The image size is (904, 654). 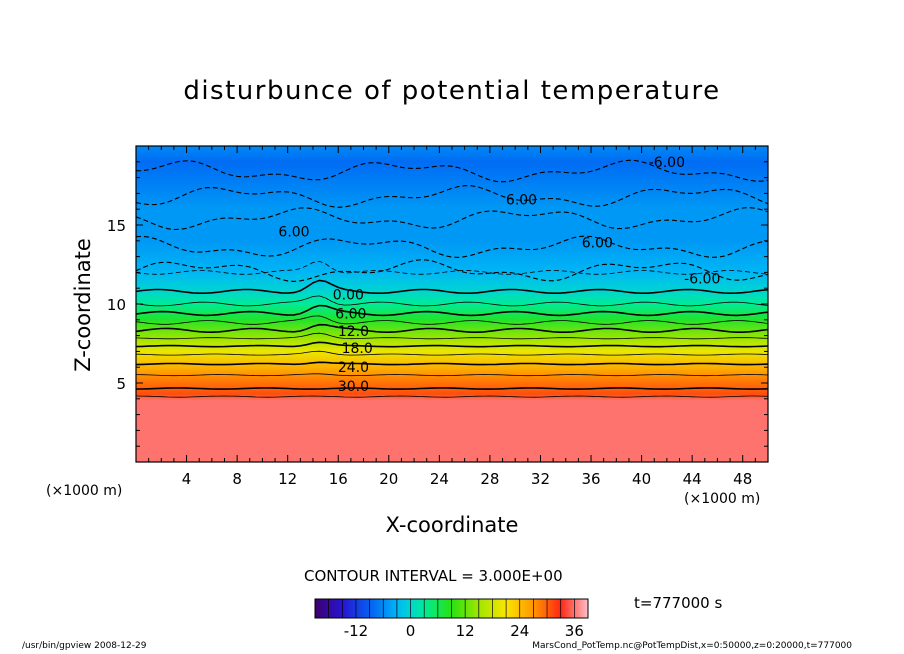 What do you see at coordinates (742, 479) in the screenshot?
I see `x-tick-label: 48` at bounding box center [742, 479].